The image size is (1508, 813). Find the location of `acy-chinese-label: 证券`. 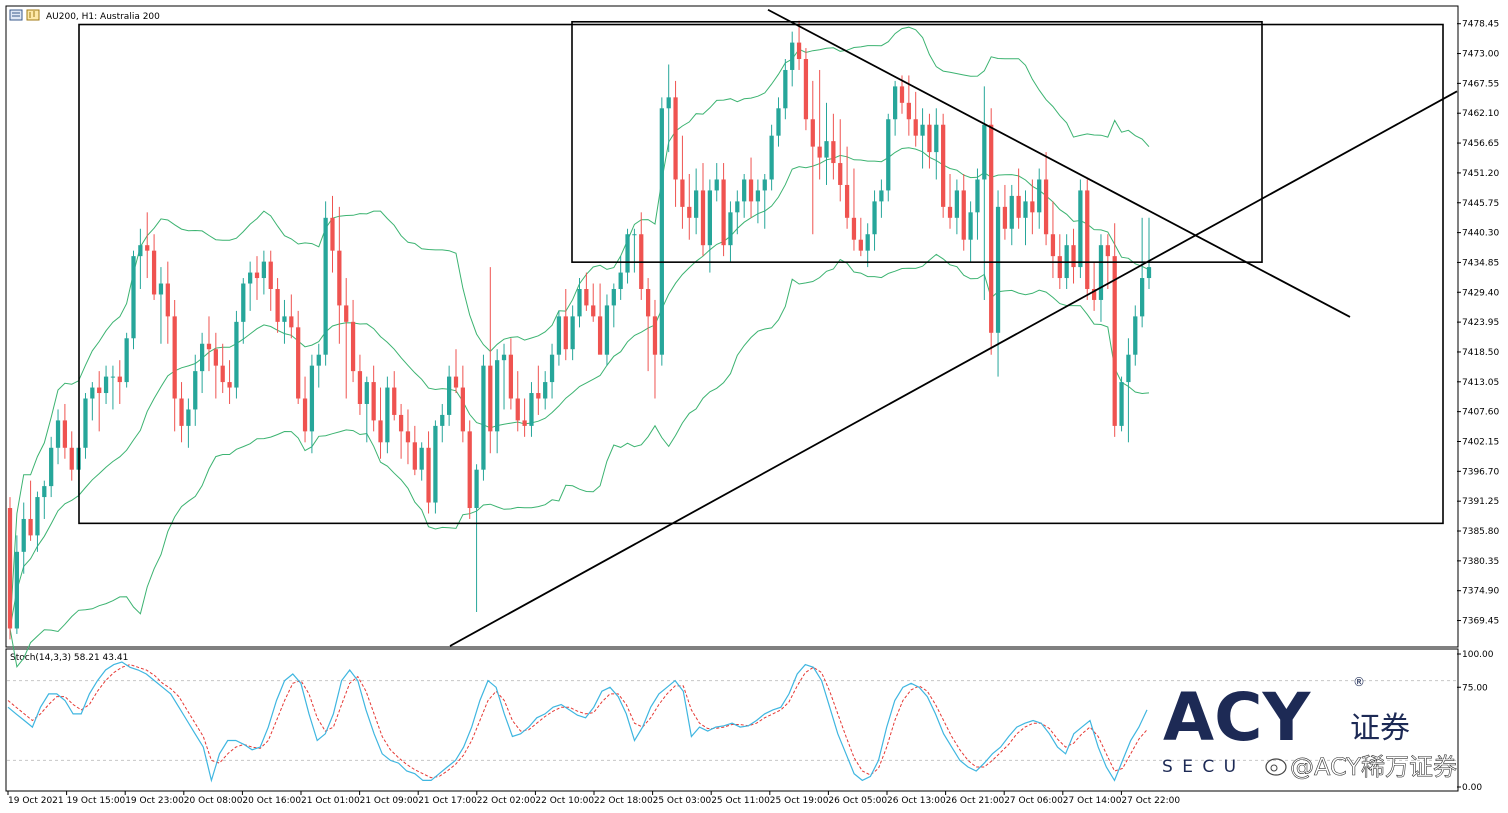

acy-chinese-label: 证券 is located at coordinates (1380, 728).